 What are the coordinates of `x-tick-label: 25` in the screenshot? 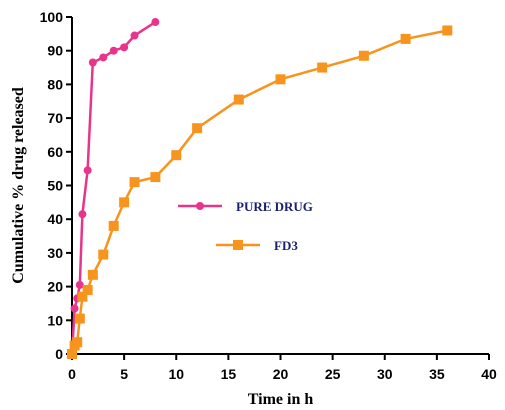 It's located at (333, 374).